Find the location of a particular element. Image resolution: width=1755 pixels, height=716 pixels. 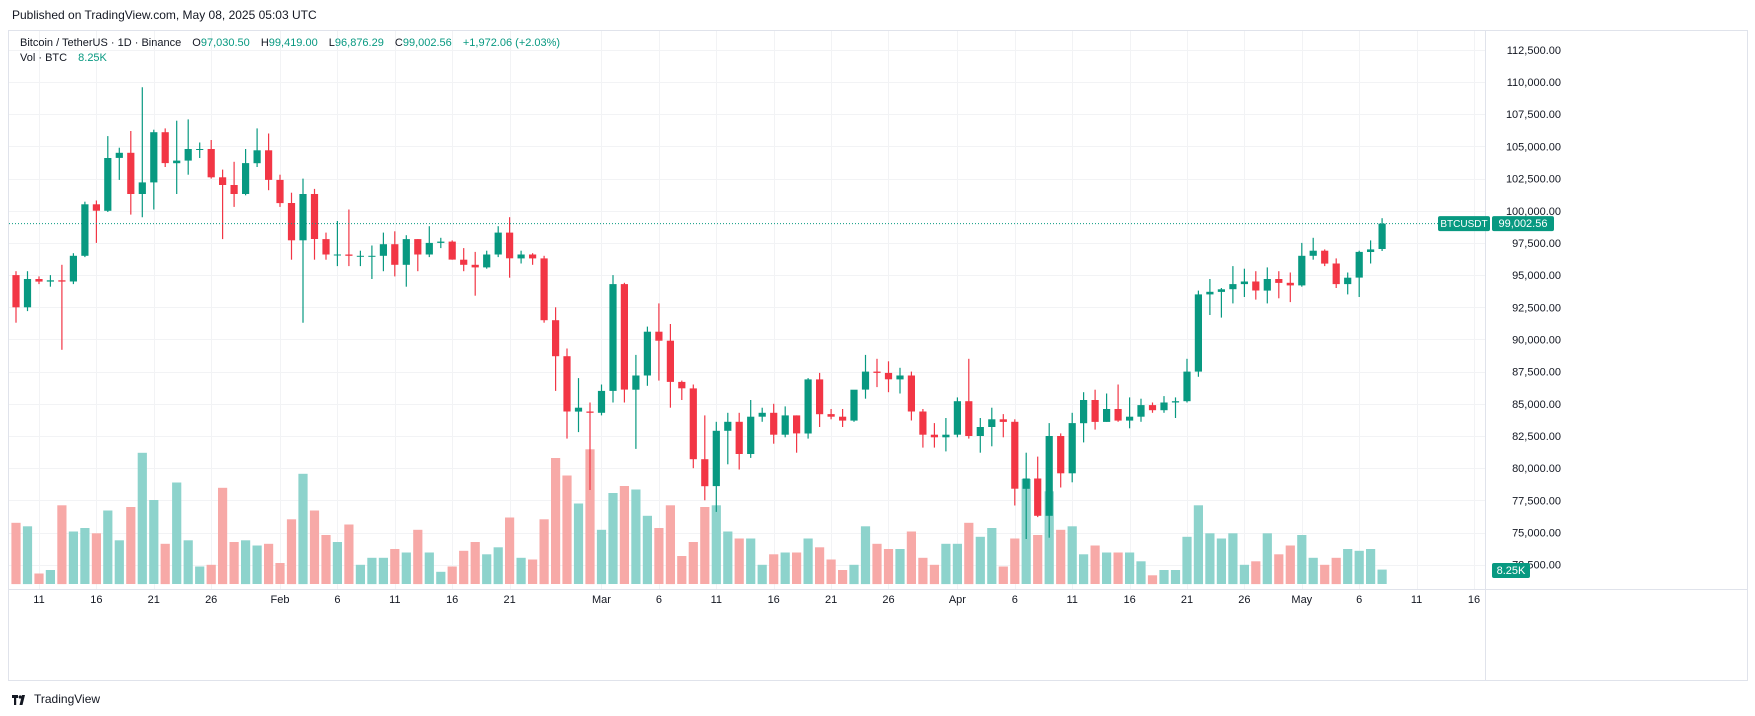

time-tick-label: Apr is located at coordinates (957, 600).